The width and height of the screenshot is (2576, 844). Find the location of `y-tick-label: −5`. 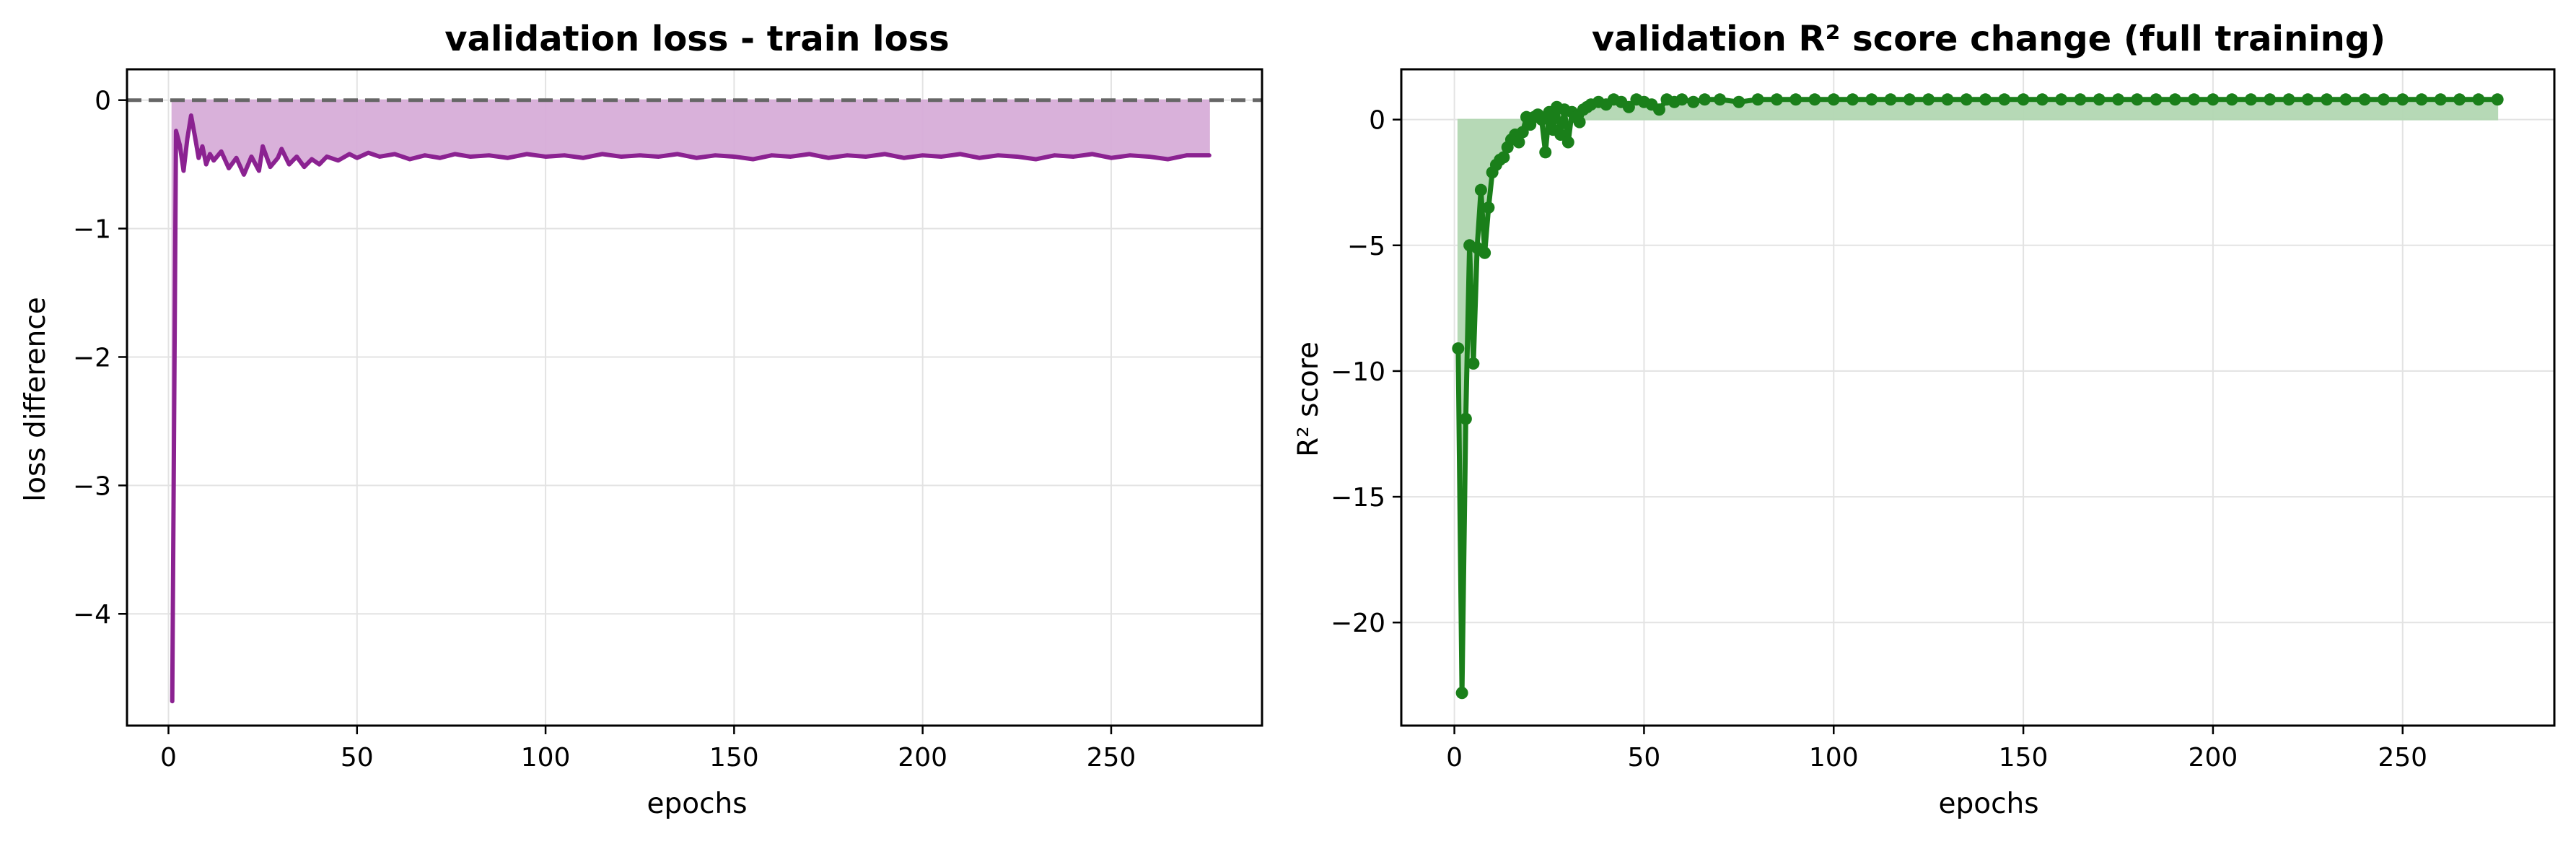

y-tick-label: −5 is located at coordinates (1366, 246).